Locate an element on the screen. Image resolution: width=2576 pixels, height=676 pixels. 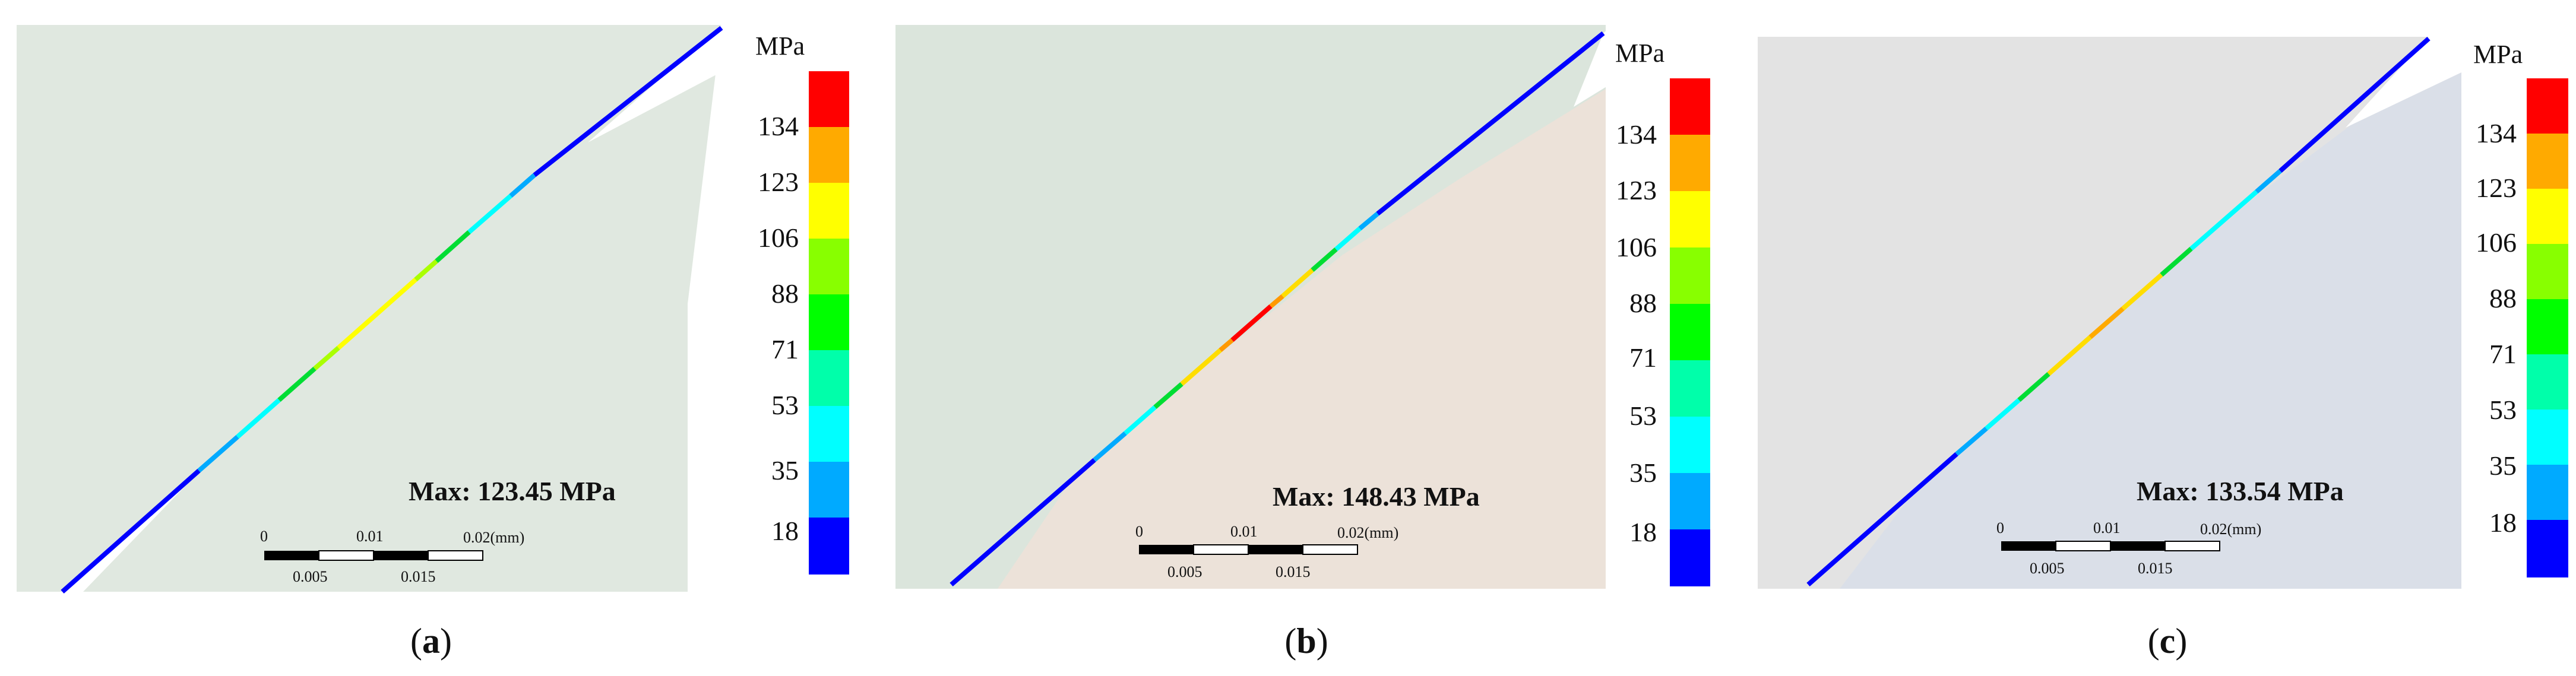
panel-a-colorbar: MPa 134 123 106 88 71 53 35 18 is located at coordinates (802, 303).